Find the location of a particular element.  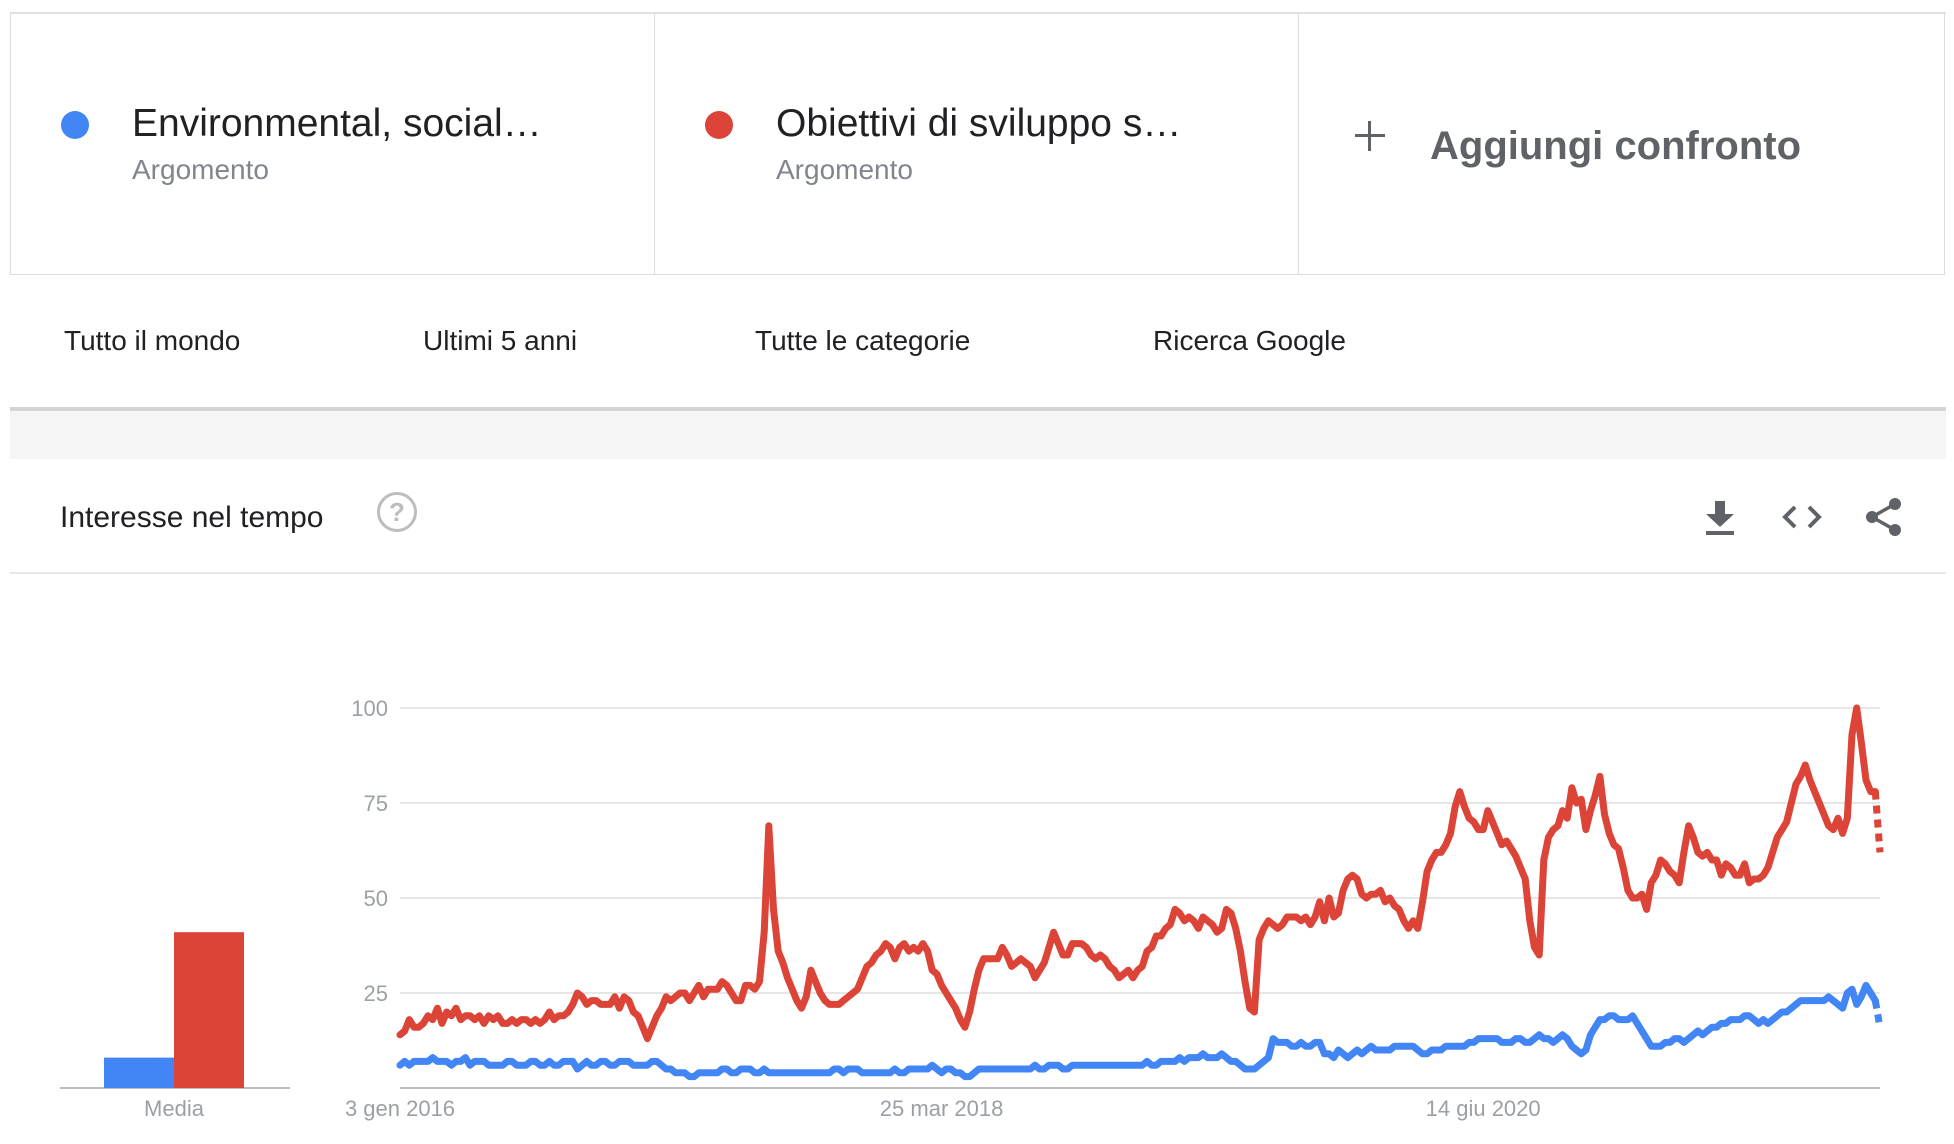

y-tick-label: 100 is located at coordinates (369, 708).